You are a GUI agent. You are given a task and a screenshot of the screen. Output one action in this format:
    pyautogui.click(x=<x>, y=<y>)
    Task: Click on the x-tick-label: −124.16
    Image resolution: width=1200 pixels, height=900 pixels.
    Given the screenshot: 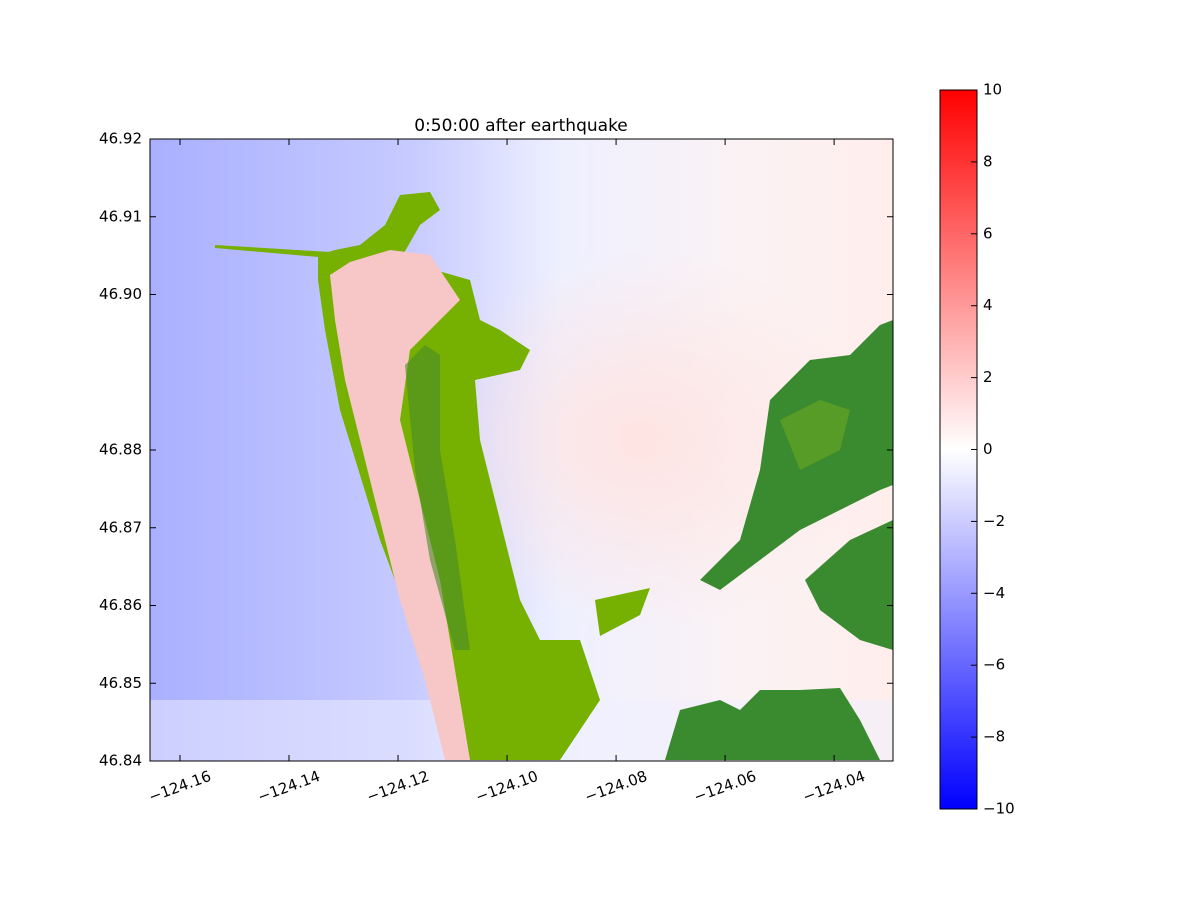 What is the action you would take?
    pyautogui.click(x=179, y=786)
    